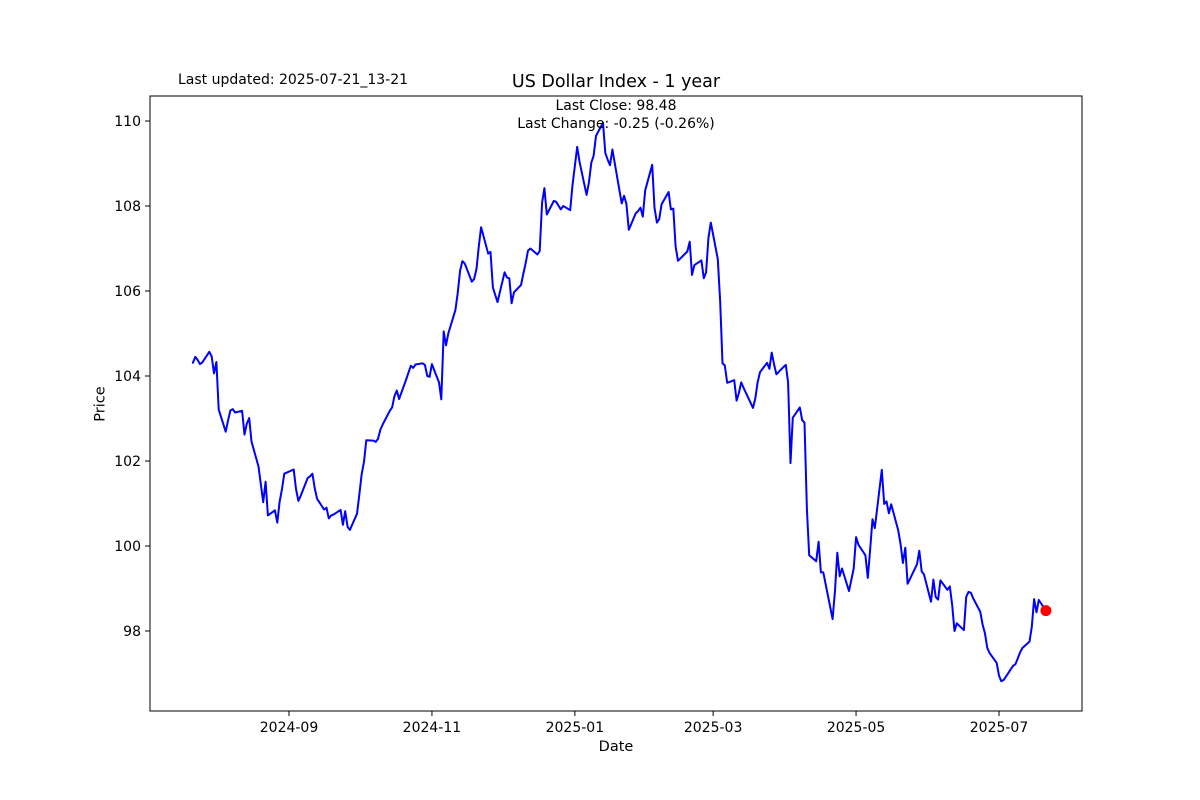 This screenshot has height=800, width=1200. What do you see at coordinates (289, 728) in the screenshot?
I see `x-tick-label: 2024-09` at bounding box center [289, 728].